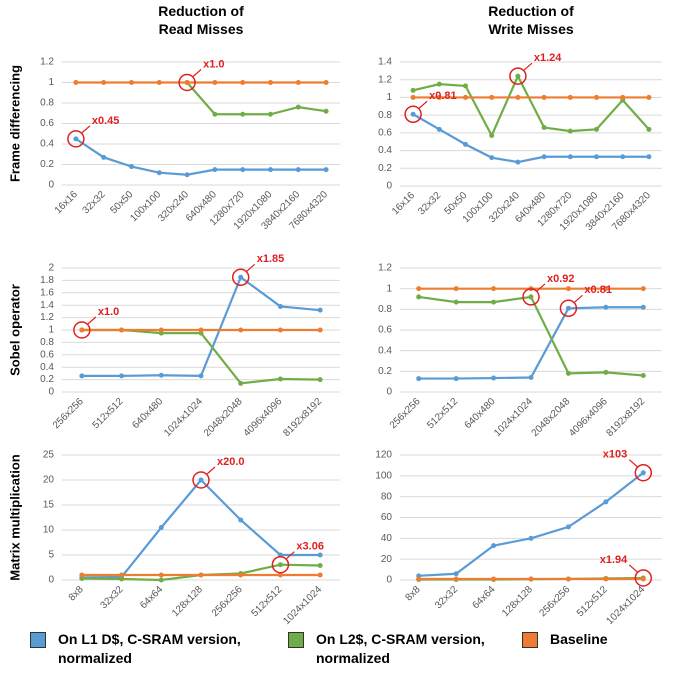  Describe the element at coordinates (201, 20) in the screenshot. I see `column-title: Reduction of Read Misses` at that location.